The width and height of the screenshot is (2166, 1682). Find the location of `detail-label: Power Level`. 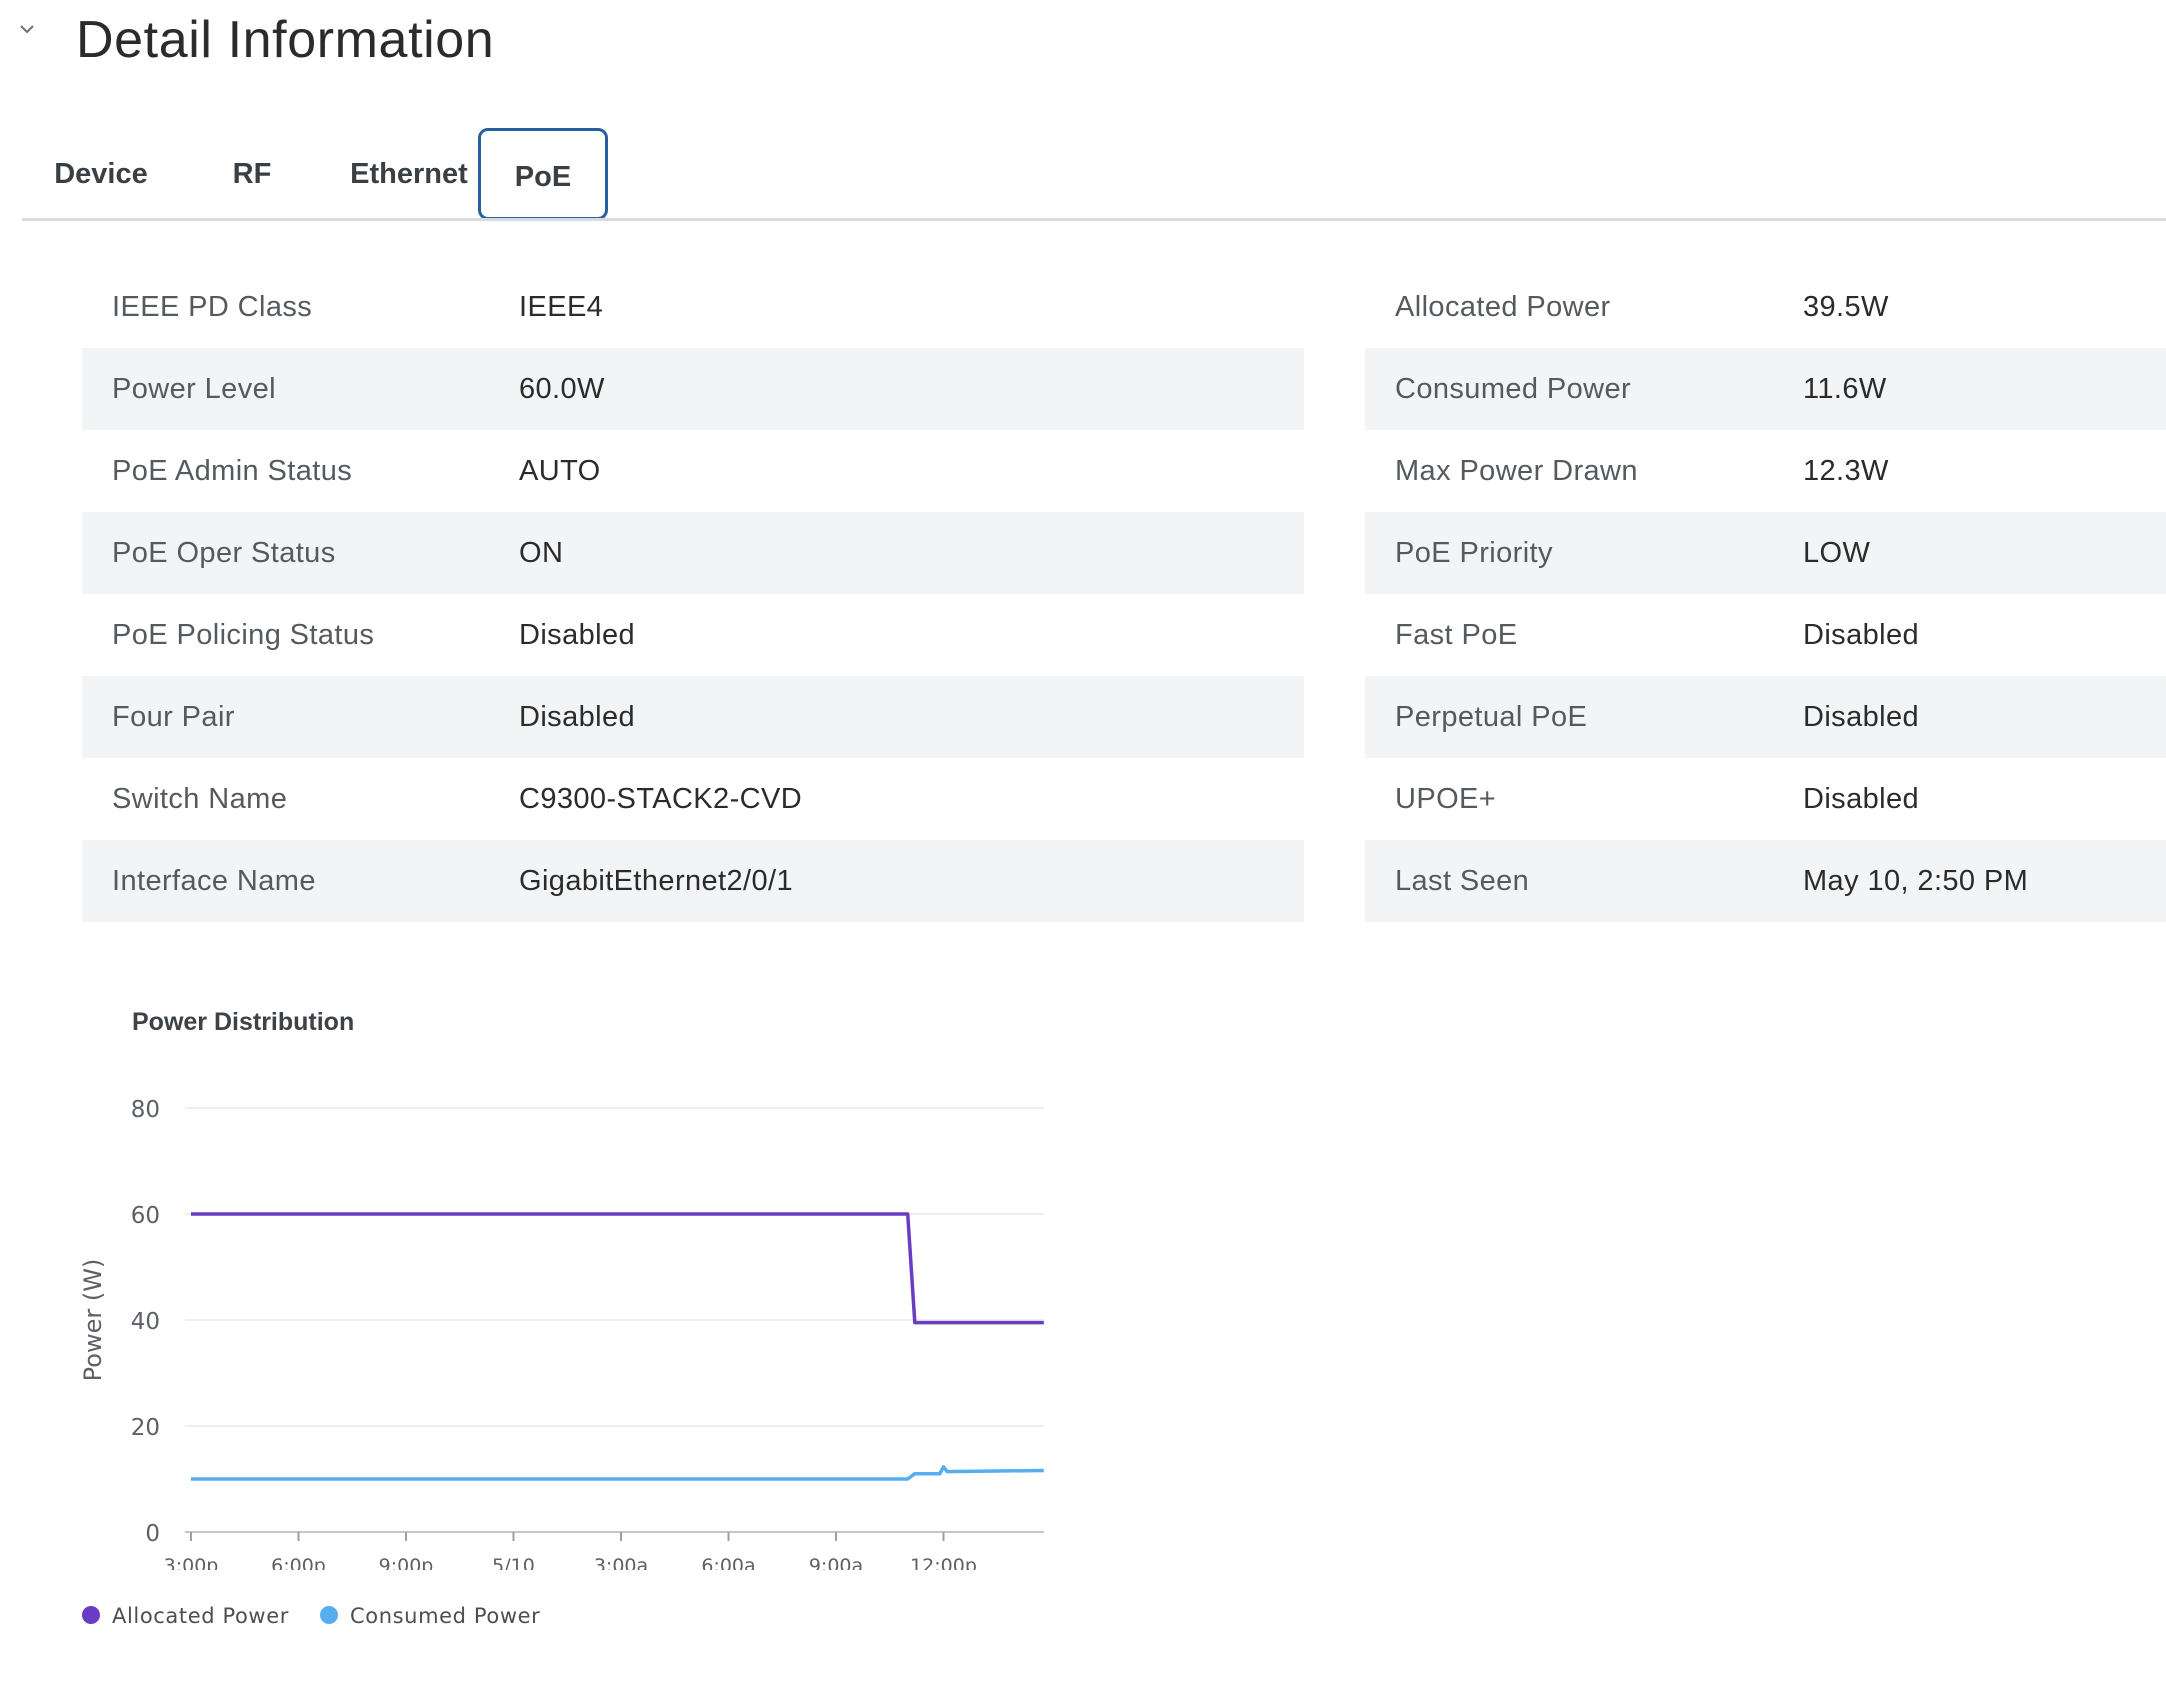

detail-label: Power Level is located at coordinates (194, 389).